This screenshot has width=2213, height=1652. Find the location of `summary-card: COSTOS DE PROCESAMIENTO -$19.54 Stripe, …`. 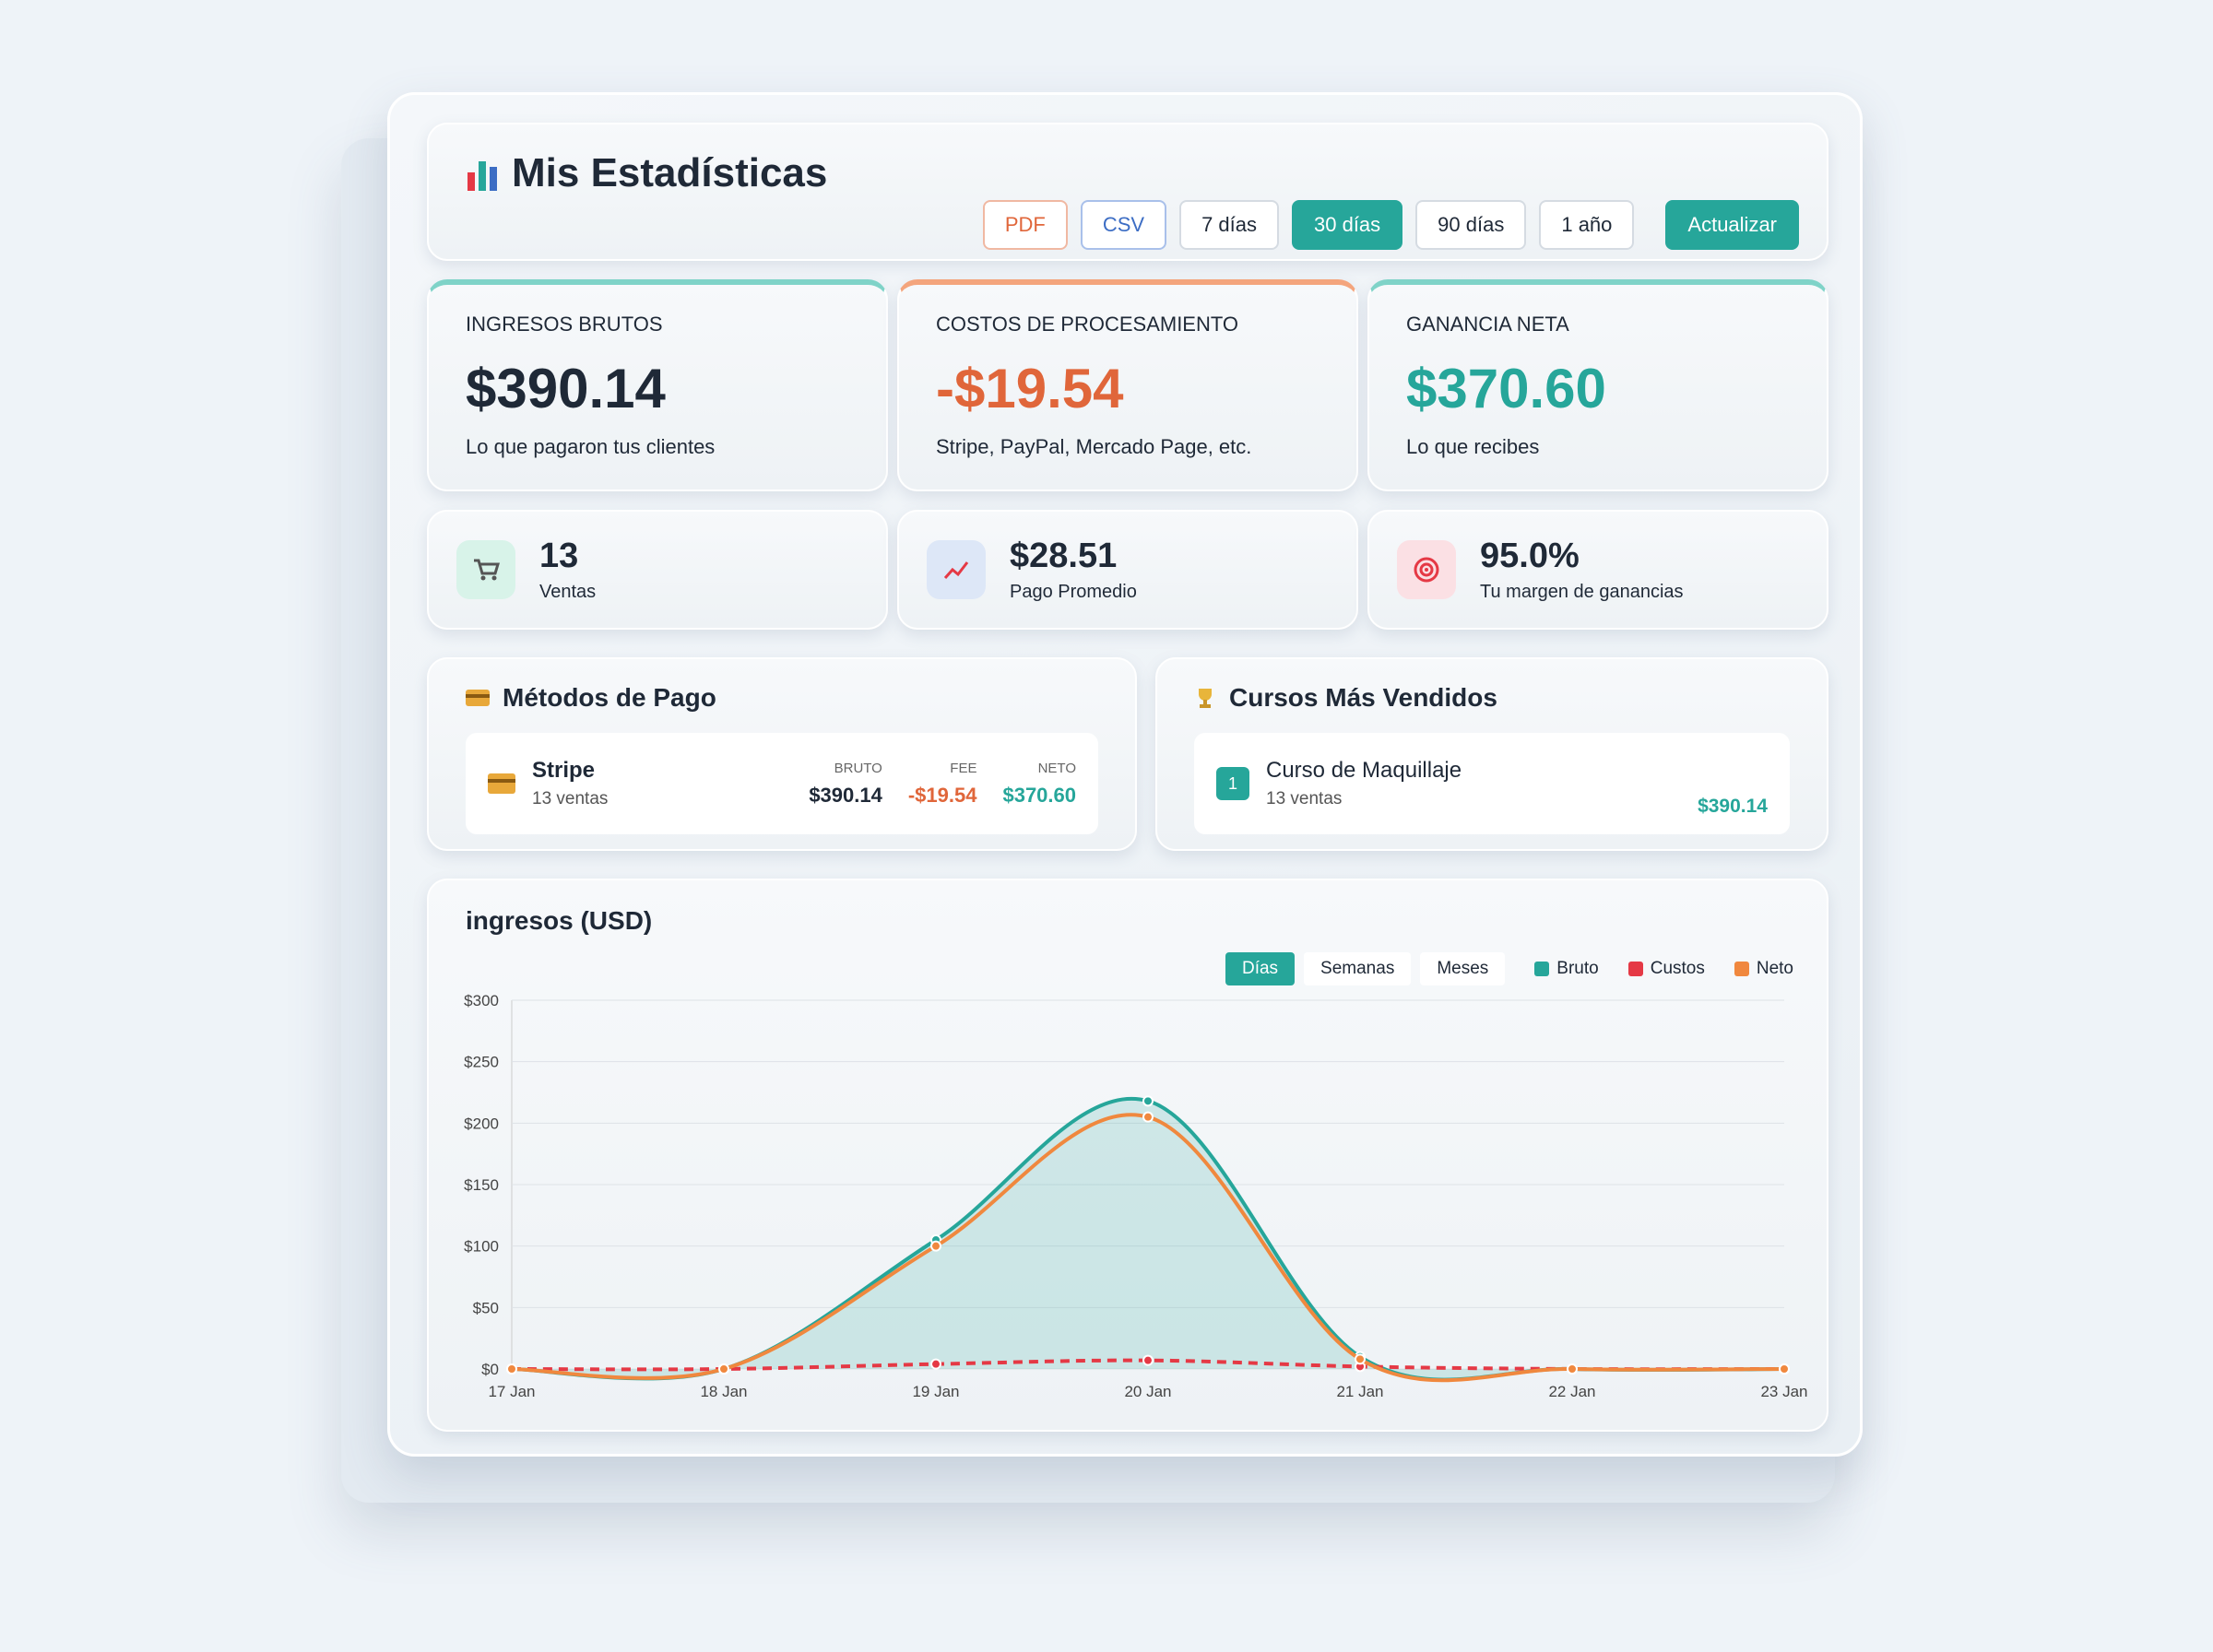

summary-card: COSTOS DE PROCESAMIENTO -$19.54 Stripe, … is located at coordinates (1127, 385).